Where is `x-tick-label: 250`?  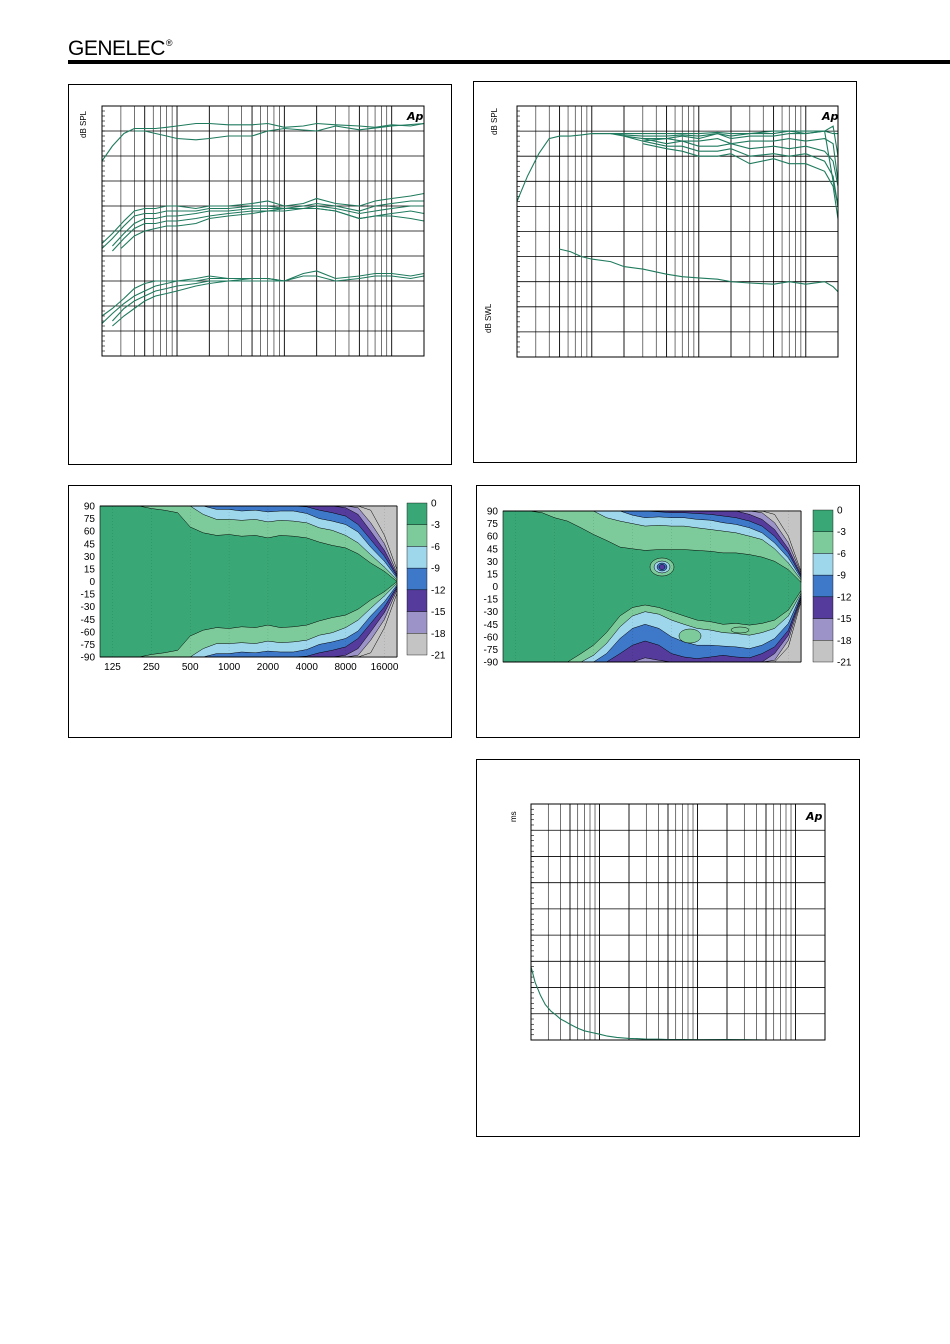
x-tick-label: 250 is located at coordinates (151, 667).